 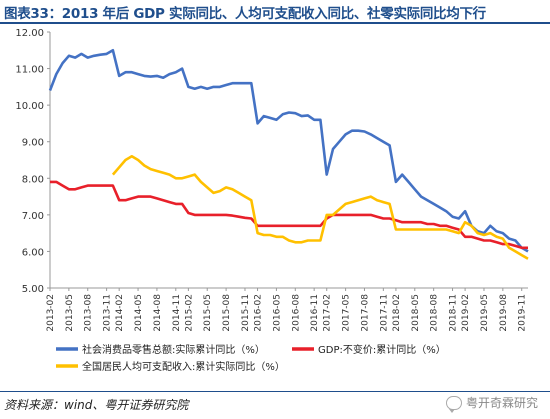 What do you see at coordinates (173, 349) in the screenshot?
I see `legend-label-1: 社会消费品零售总额:实际累计同比（%）` at bounding box center [173, 349].